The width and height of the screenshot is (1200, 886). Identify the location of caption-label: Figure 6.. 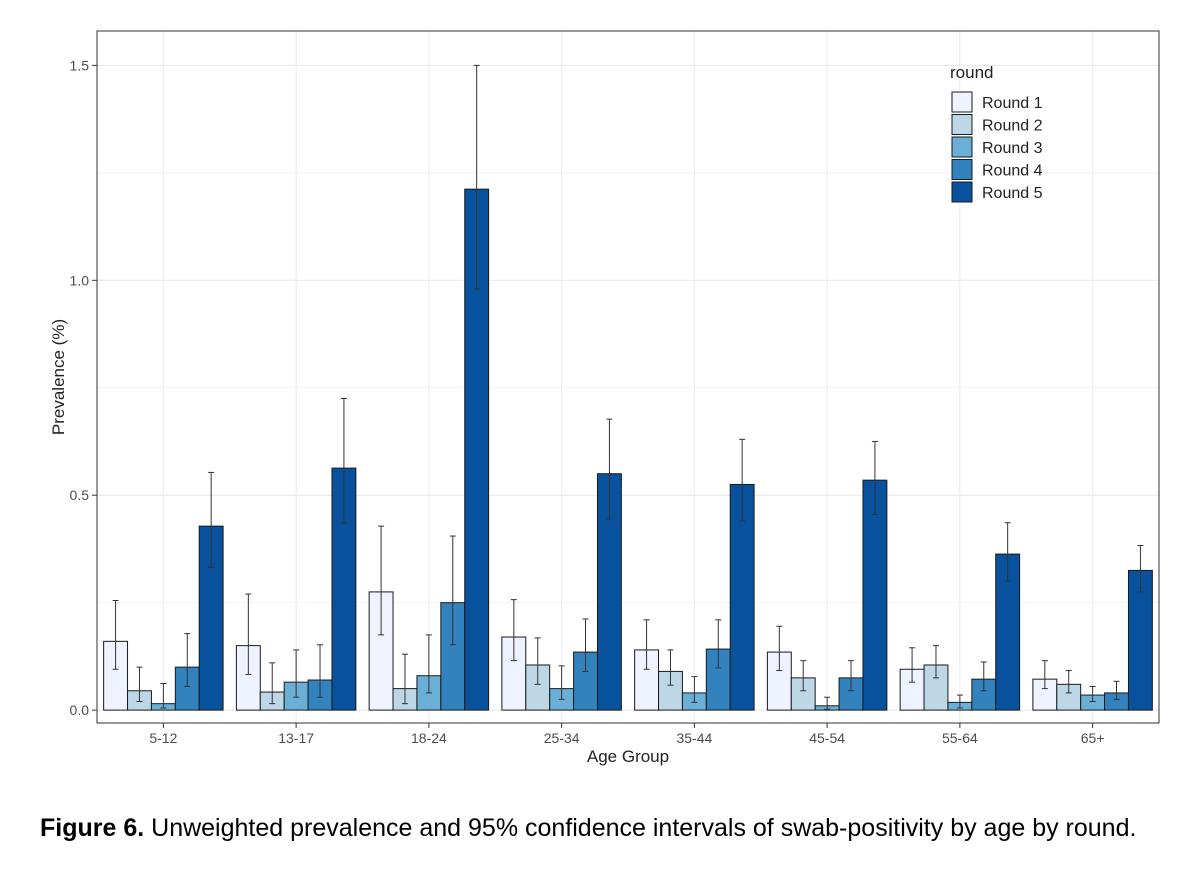
(92, 828).